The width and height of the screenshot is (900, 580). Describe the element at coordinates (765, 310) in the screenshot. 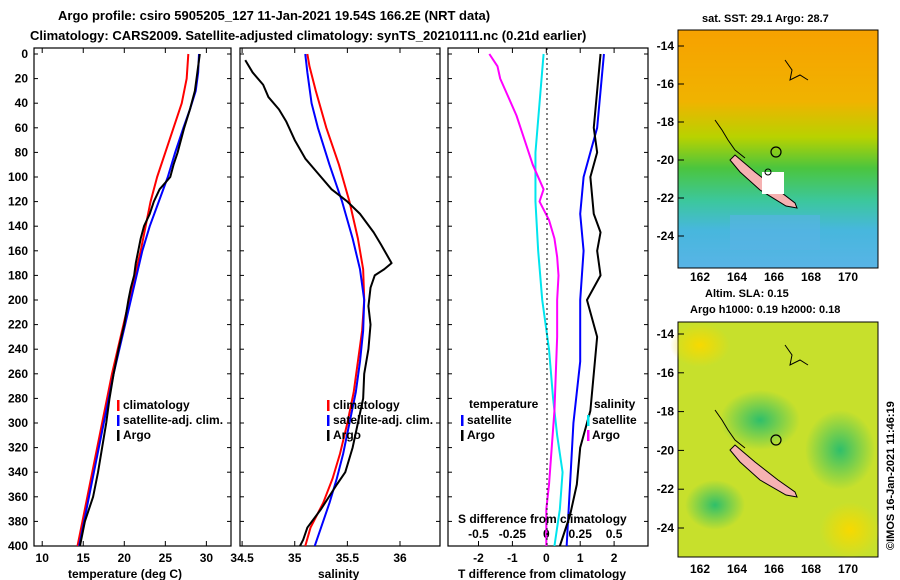

I see `sla-map-title-2: Argo h1000: 0.19 h2000: 0.18` at that location.